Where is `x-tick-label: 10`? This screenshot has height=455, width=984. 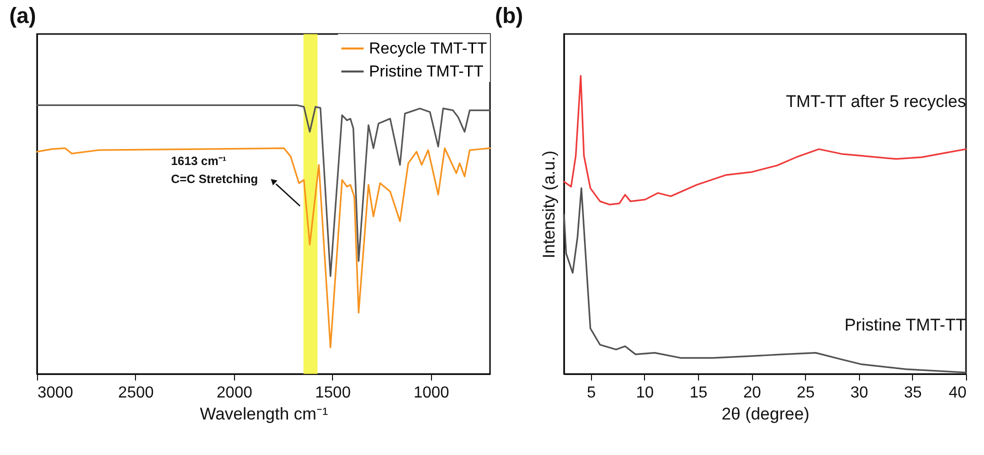
x-tick-label: 10 is located at coordinates (645, 393).